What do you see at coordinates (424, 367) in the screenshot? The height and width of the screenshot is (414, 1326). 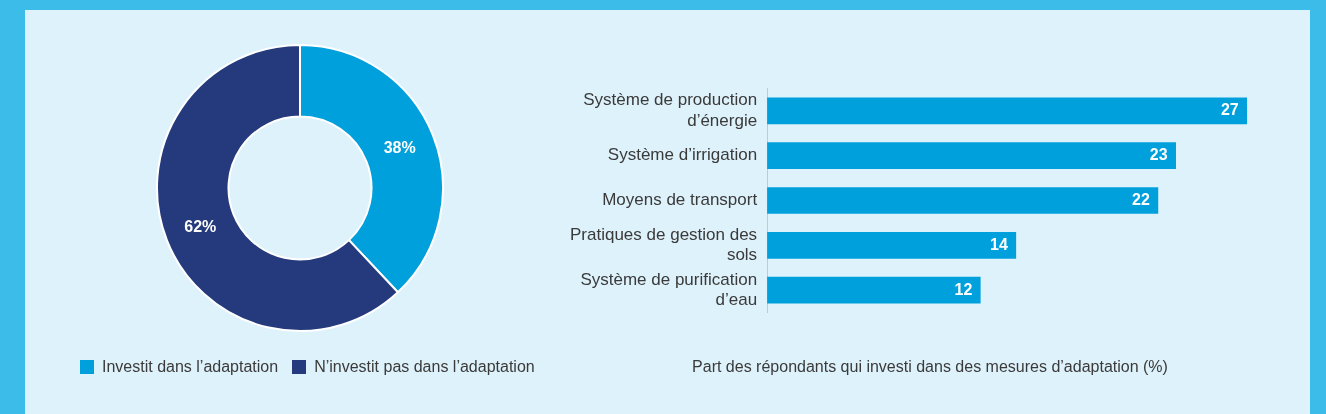 I see `legend-label: N’investit pas dans l’adaptation` at bounding box center [424, 367].